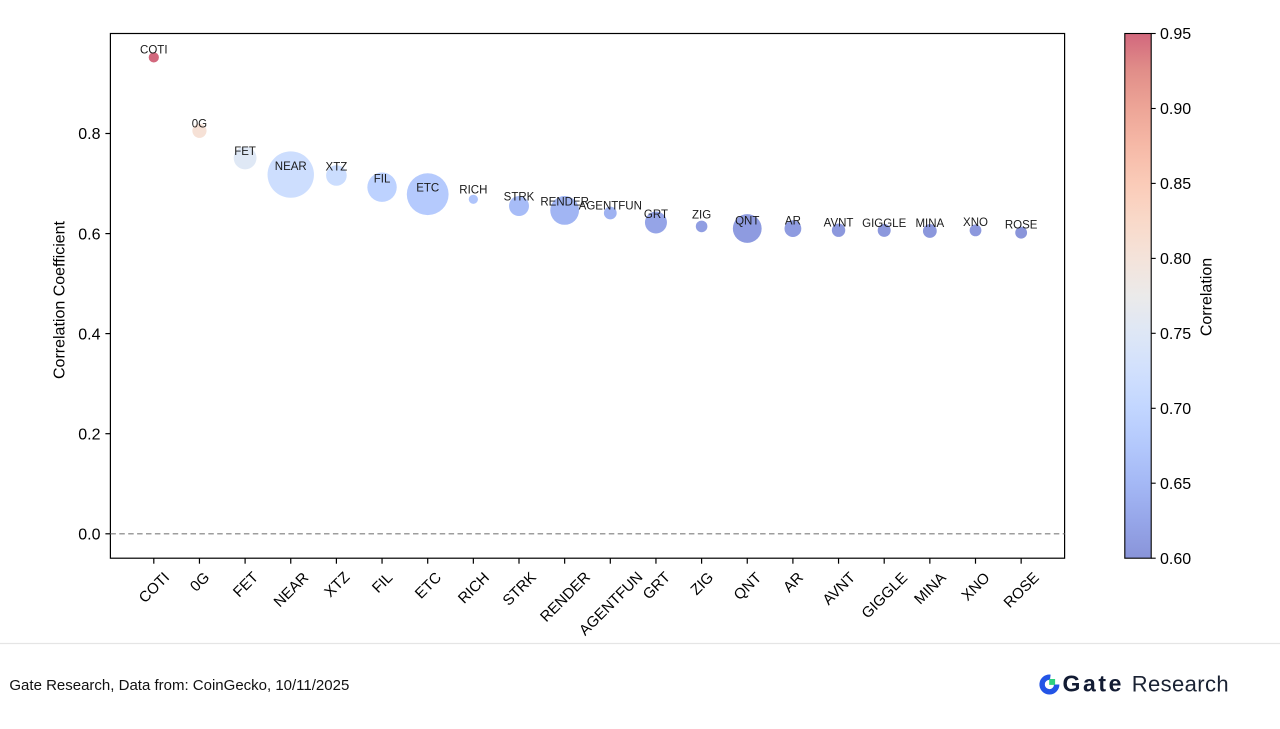 The height and width of the screenshot is (729, 1280). I want to click on svg-text: Gate, so click(1094, 684).